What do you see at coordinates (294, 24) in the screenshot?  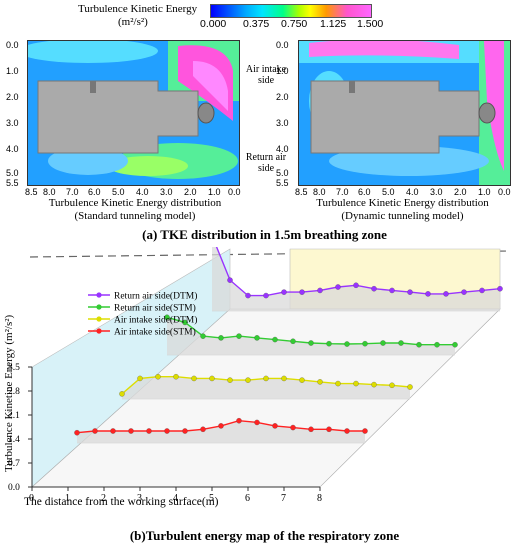 I see `colorbar-tick: 0.750` at bounding box center [294, 24].